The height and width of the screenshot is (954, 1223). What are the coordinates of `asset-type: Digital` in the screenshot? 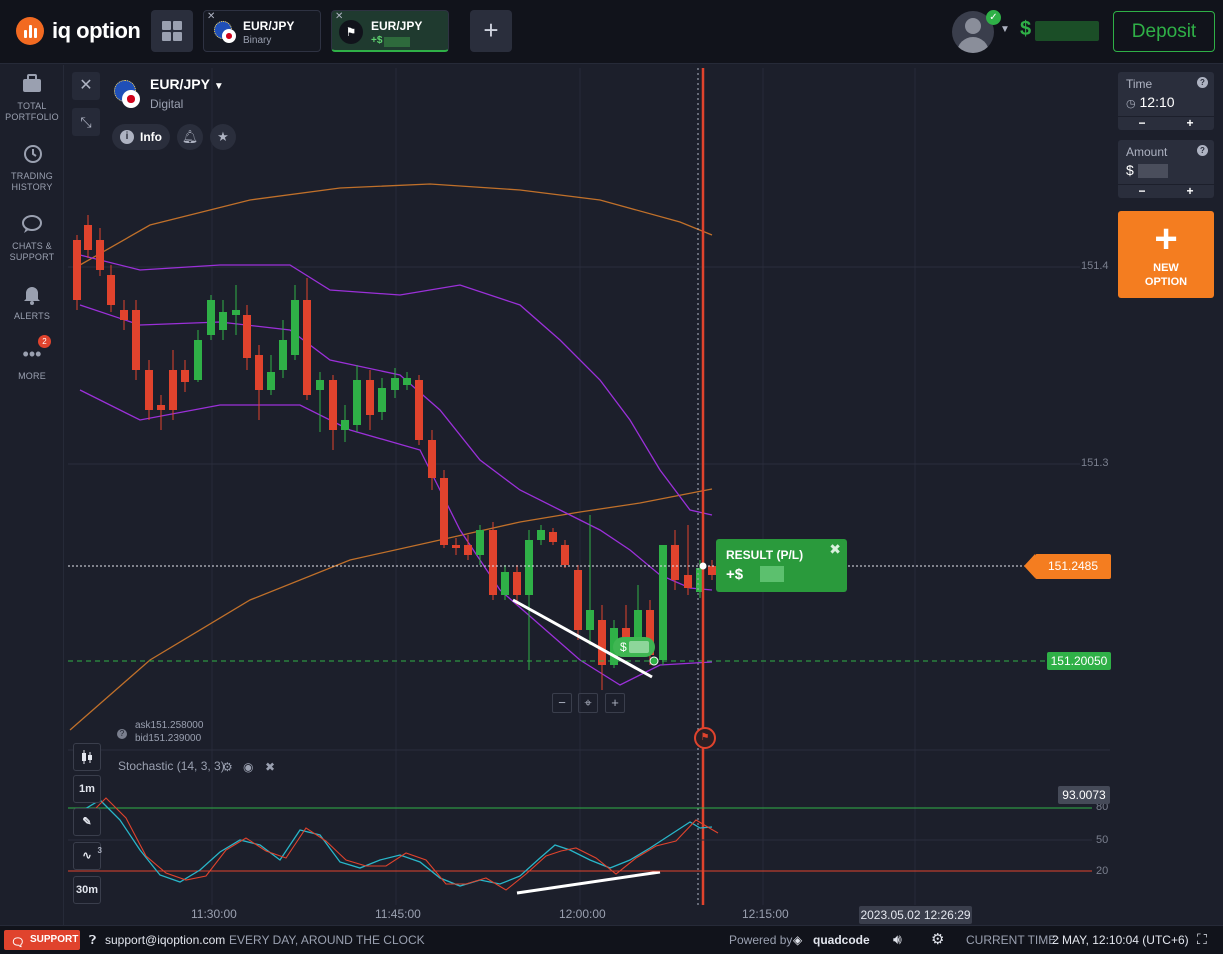 It's located at (167, 104).